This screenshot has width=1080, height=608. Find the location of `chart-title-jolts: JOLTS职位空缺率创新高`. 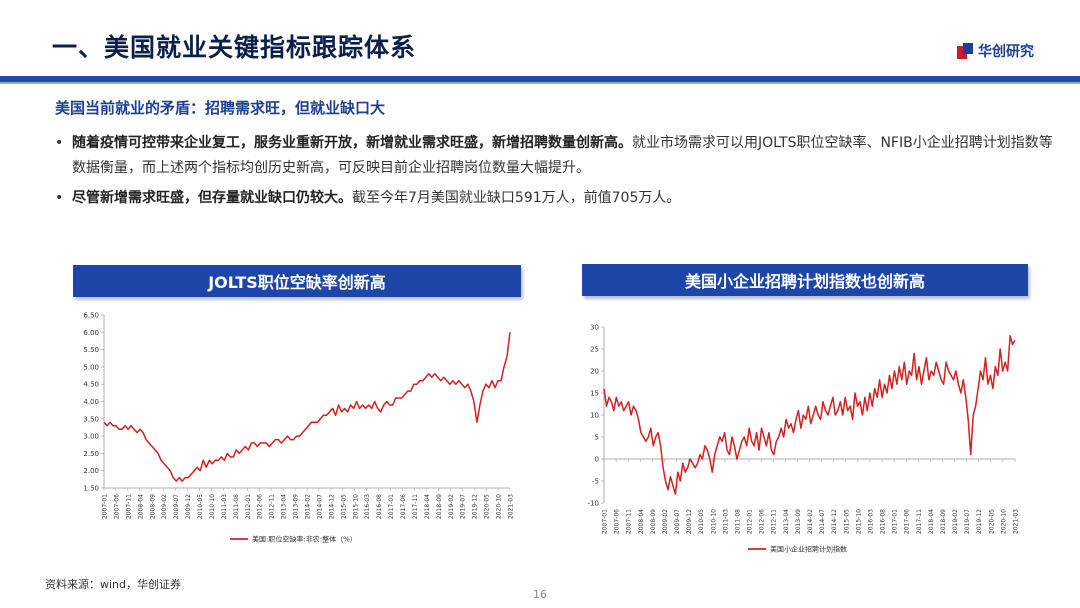

chart-title-jolts: JOLTS职位空缺率创新高 is located at coordinates (297, 281).